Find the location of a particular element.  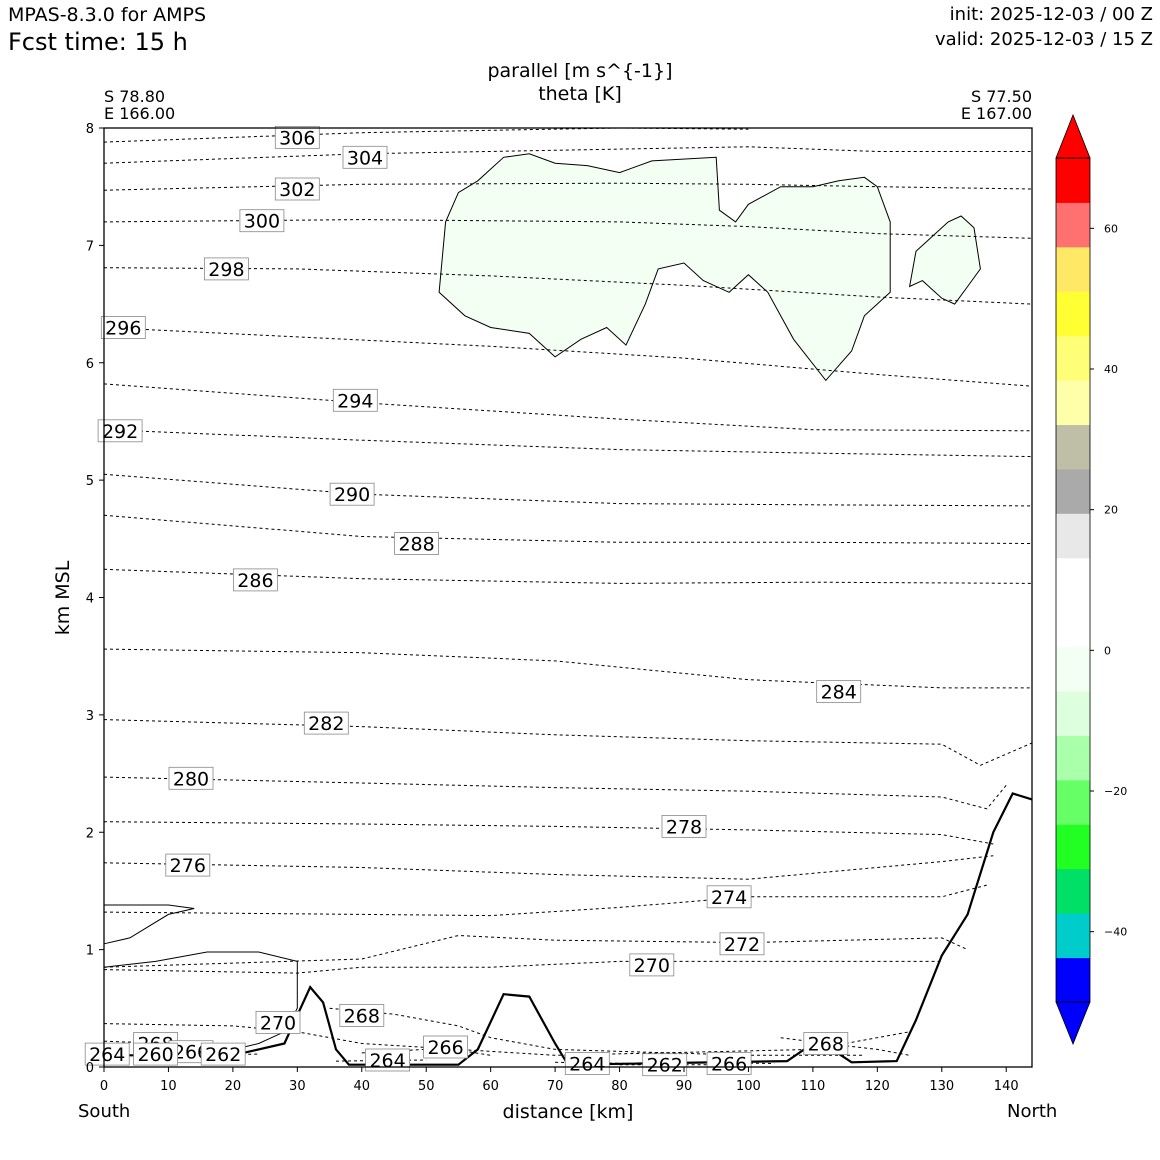

contour-label: 280 is located at coordinates (191, 779).